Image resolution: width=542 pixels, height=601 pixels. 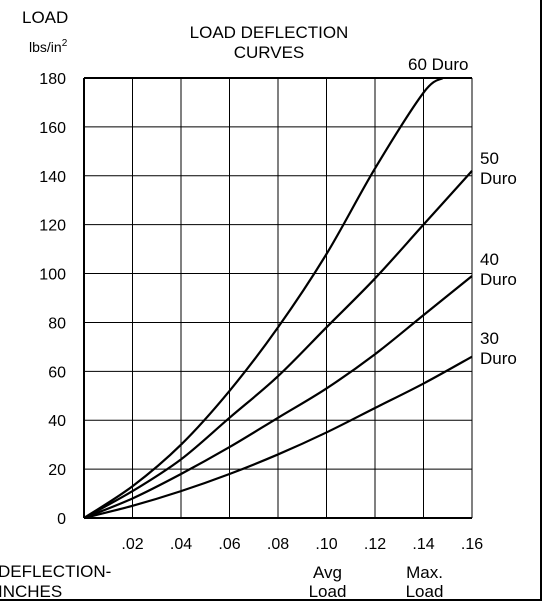 What do you see at coordinates (55, 571) in the screenshot?
I see `x-axis-label-line-1: DEFLECTION-` at bounding box center [55, 571].